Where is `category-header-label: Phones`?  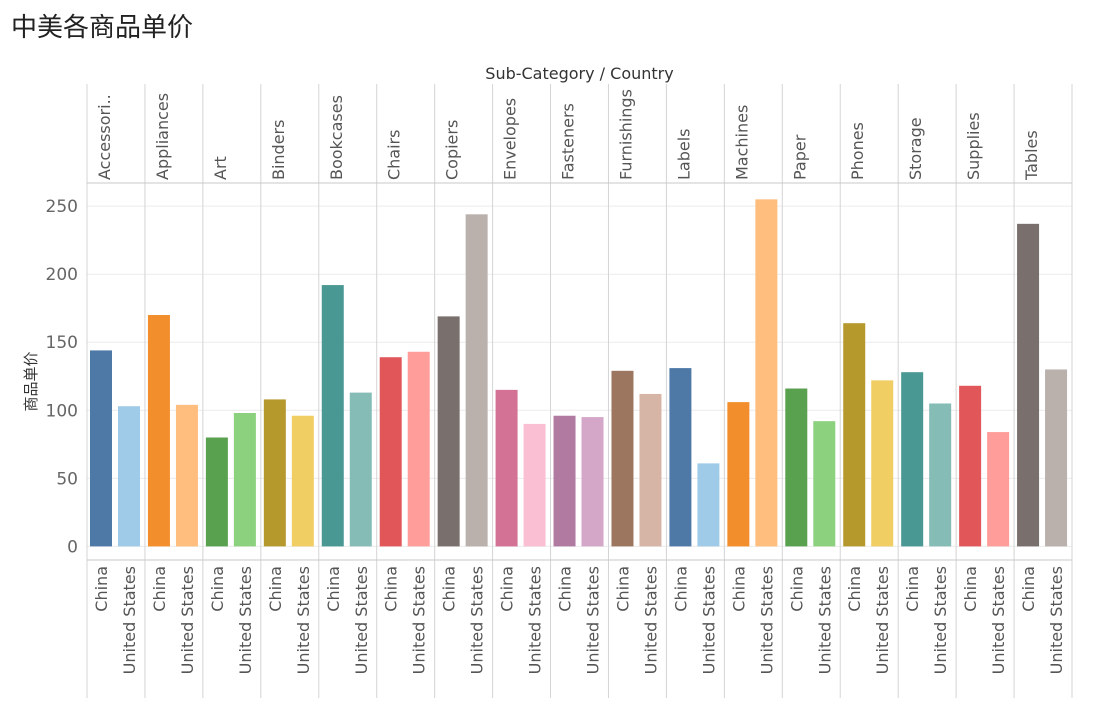 category-header-label: Phones is located at coordinates (857, 151).